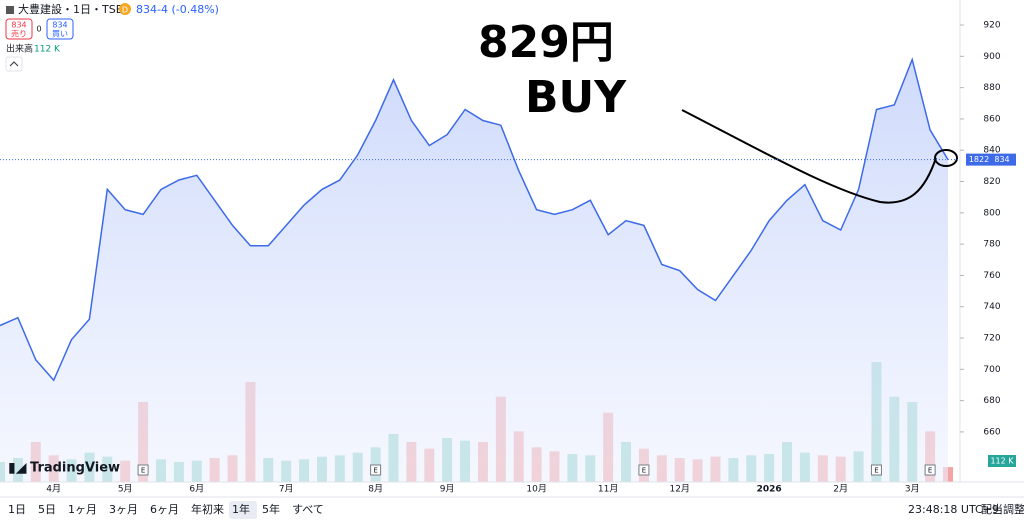 The height and width of the screenshot is (530, 1024). I want to click on hand-drawn-circle, so click(946, 158).